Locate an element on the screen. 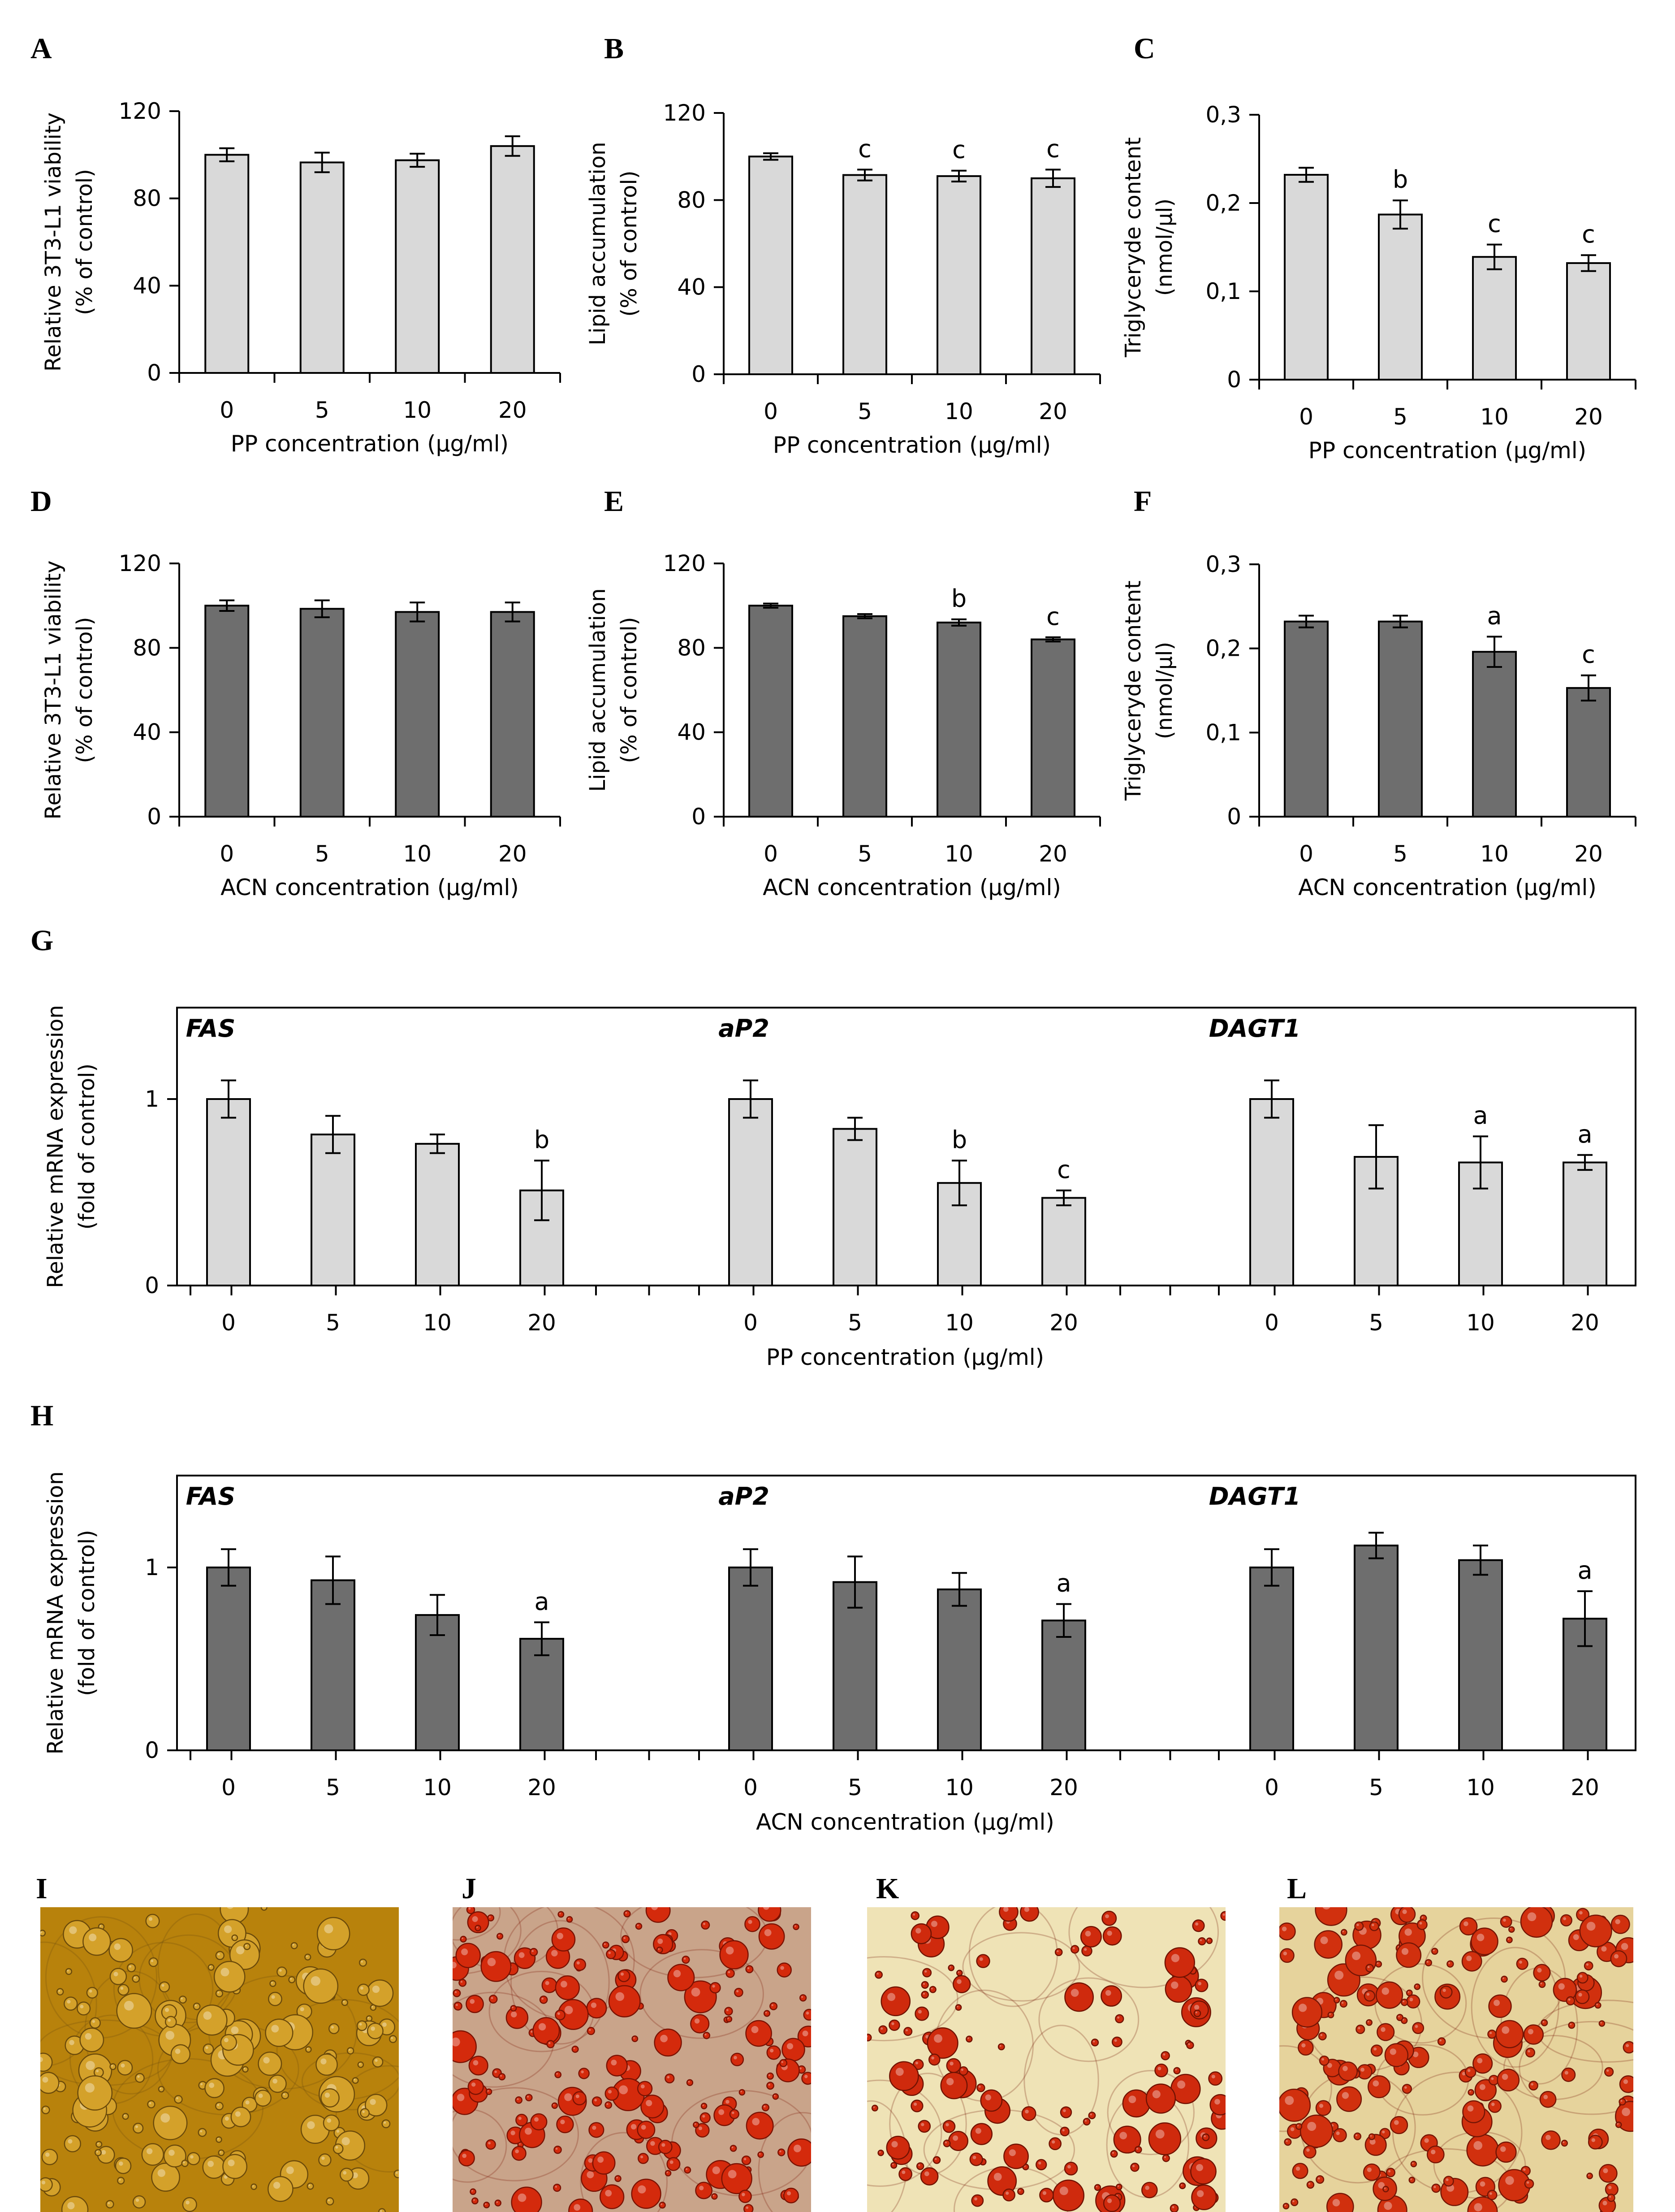  y-tick-label: 120 is located at coordinates (684, 563).